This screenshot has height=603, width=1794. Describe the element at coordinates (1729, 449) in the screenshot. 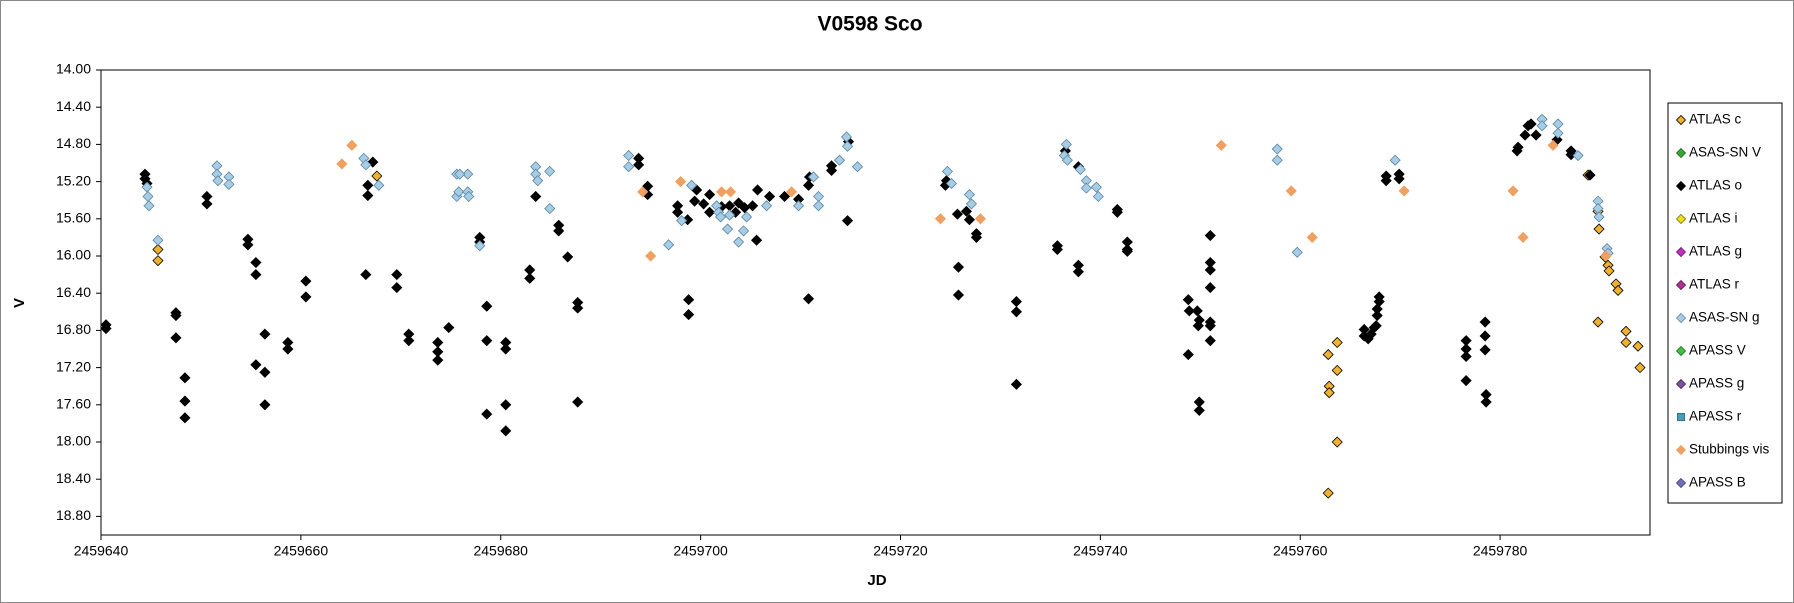

I see `legend-label: Stubbings vis` at that location.